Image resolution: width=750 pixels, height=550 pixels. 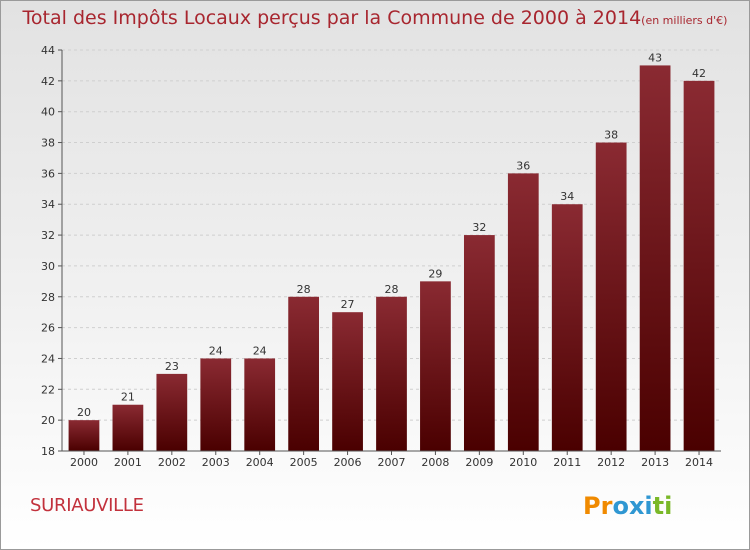 I want to click on data-label: 27, so click(x=348, y=304).